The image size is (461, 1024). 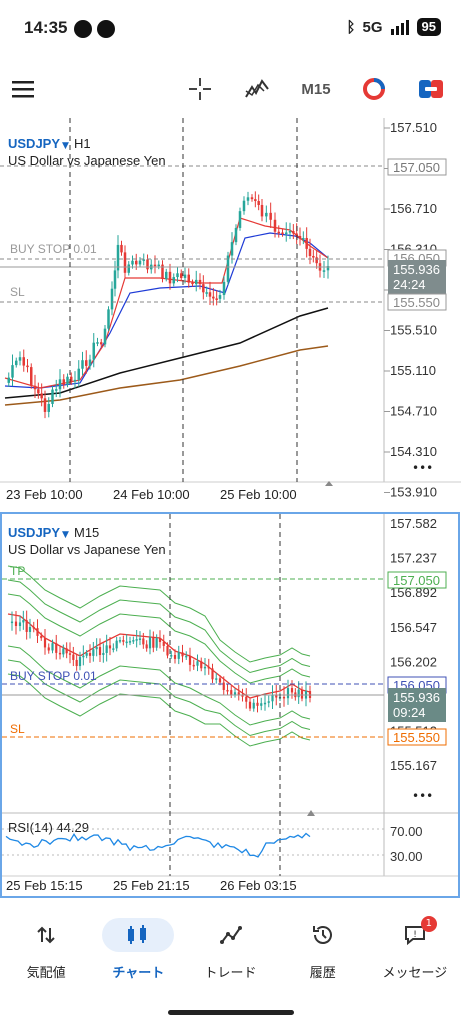 I want to click on bluetooth-icon: ᛒ, so click(x=351, y=27).